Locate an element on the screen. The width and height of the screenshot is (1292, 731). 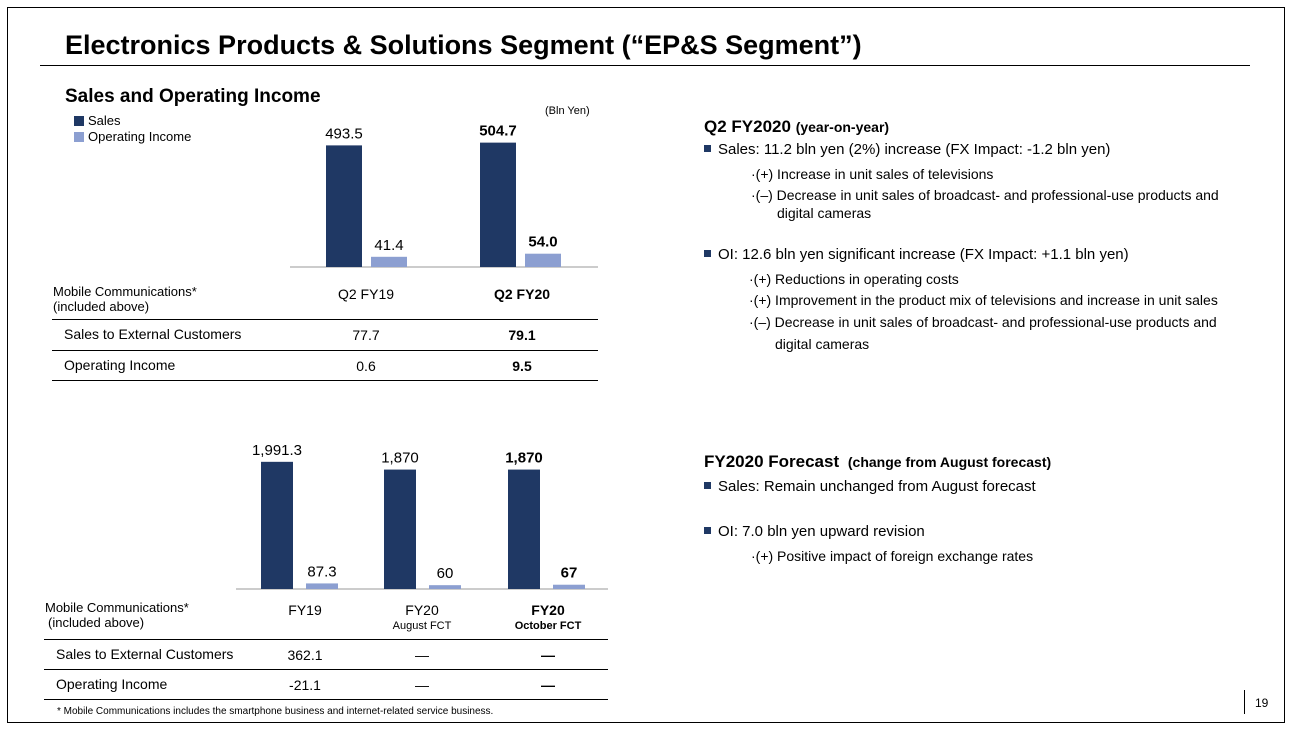
table2-col-fy20-oct: FY20 October FCT is located at coordinates (548, 617).